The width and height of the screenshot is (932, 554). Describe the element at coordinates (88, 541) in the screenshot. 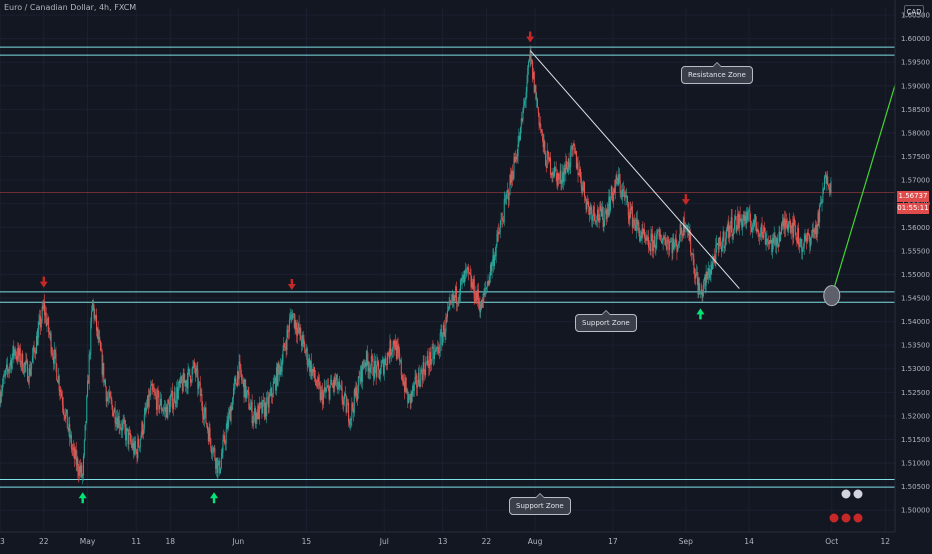

I see `time-tick-label: May` at that location.